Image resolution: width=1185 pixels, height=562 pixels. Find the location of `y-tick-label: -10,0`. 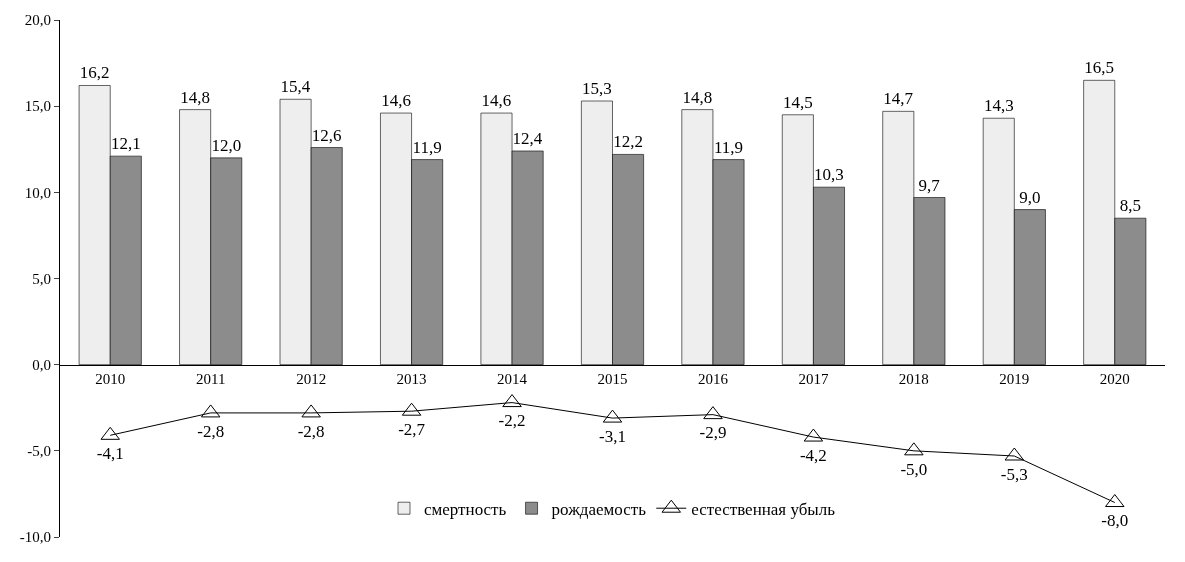

y-tick-label: -10,0 is located at coordinates (35, 537).